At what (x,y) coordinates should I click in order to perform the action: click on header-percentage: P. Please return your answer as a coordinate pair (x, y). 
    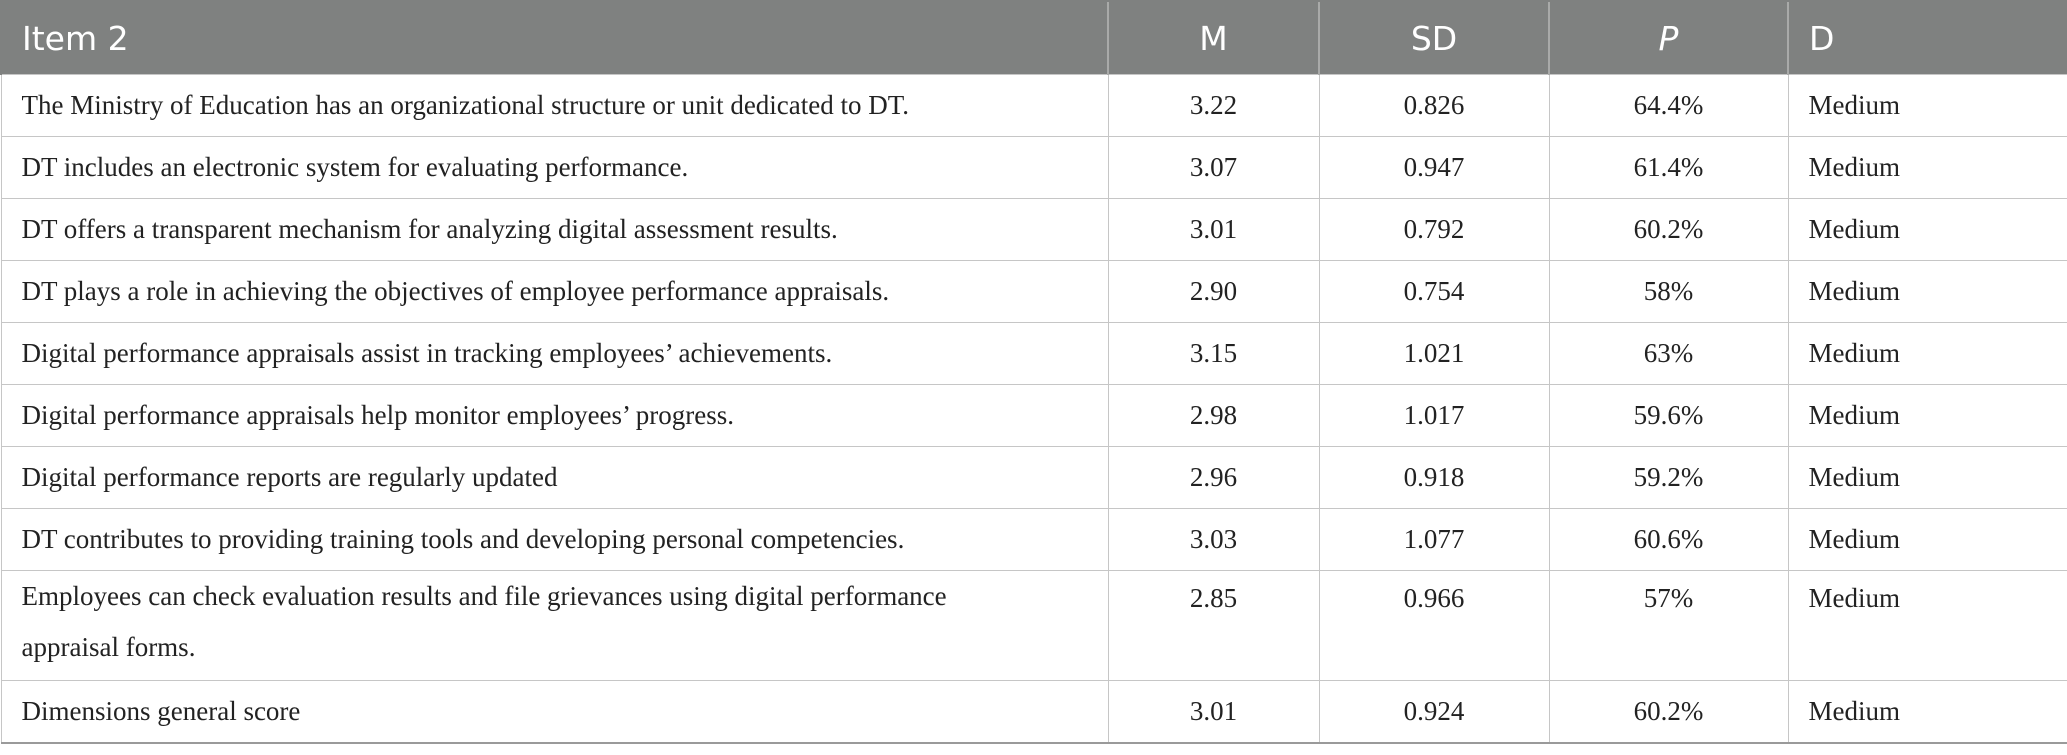
    Looking at the image, I should click on (1668, 37).